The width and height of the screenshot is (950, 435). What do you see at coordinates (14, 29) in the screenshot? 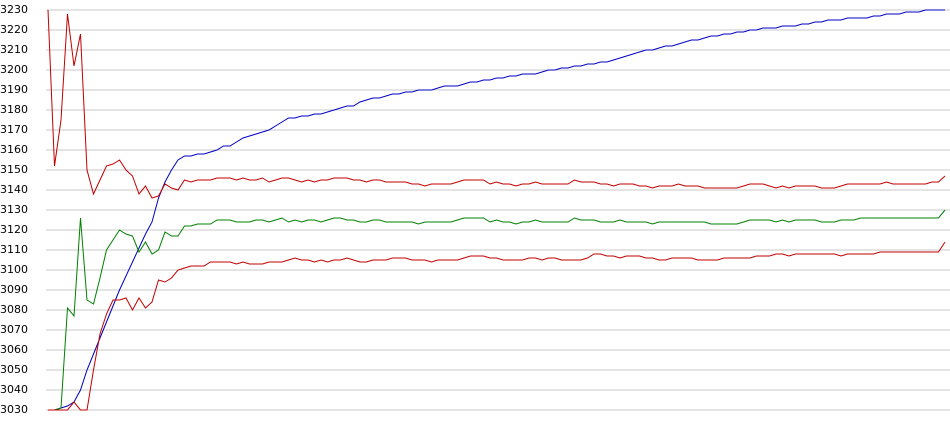
I see `y-tick-label: 3220` at bounding box center [14, 29].